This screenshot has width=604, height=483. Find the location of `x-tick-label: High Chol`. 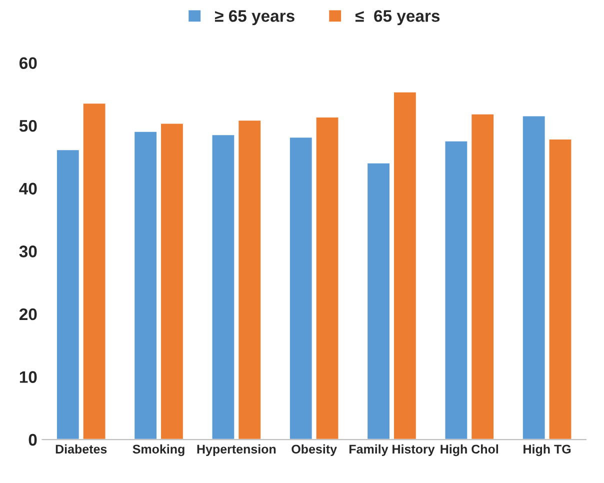

x-tick-label: High Chol is located at coordinates (469, 450).